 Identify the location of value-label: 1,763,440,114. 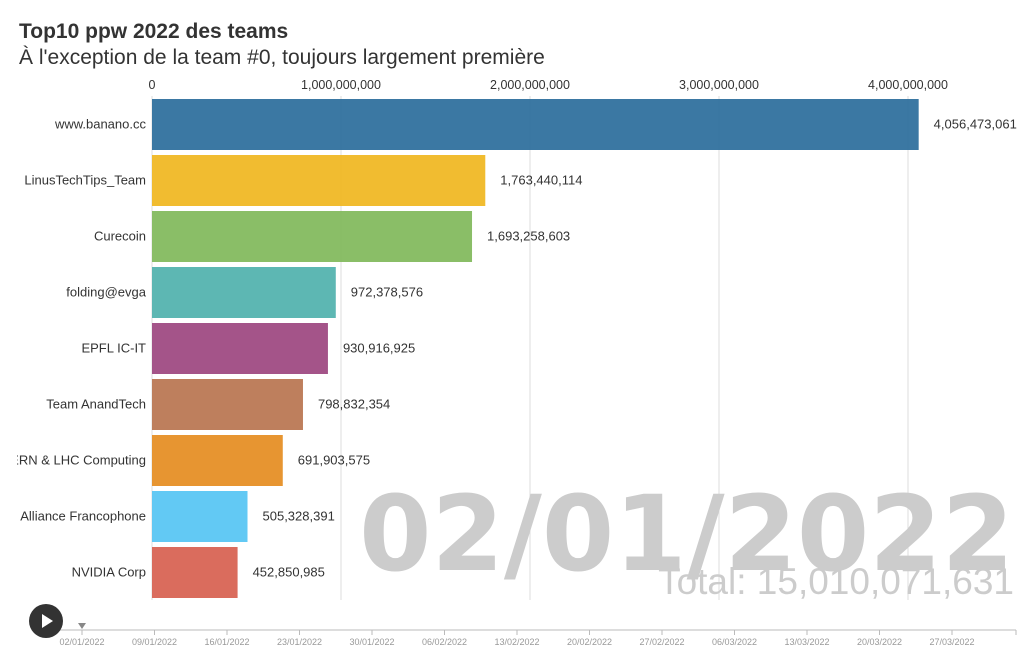
(541, 180).